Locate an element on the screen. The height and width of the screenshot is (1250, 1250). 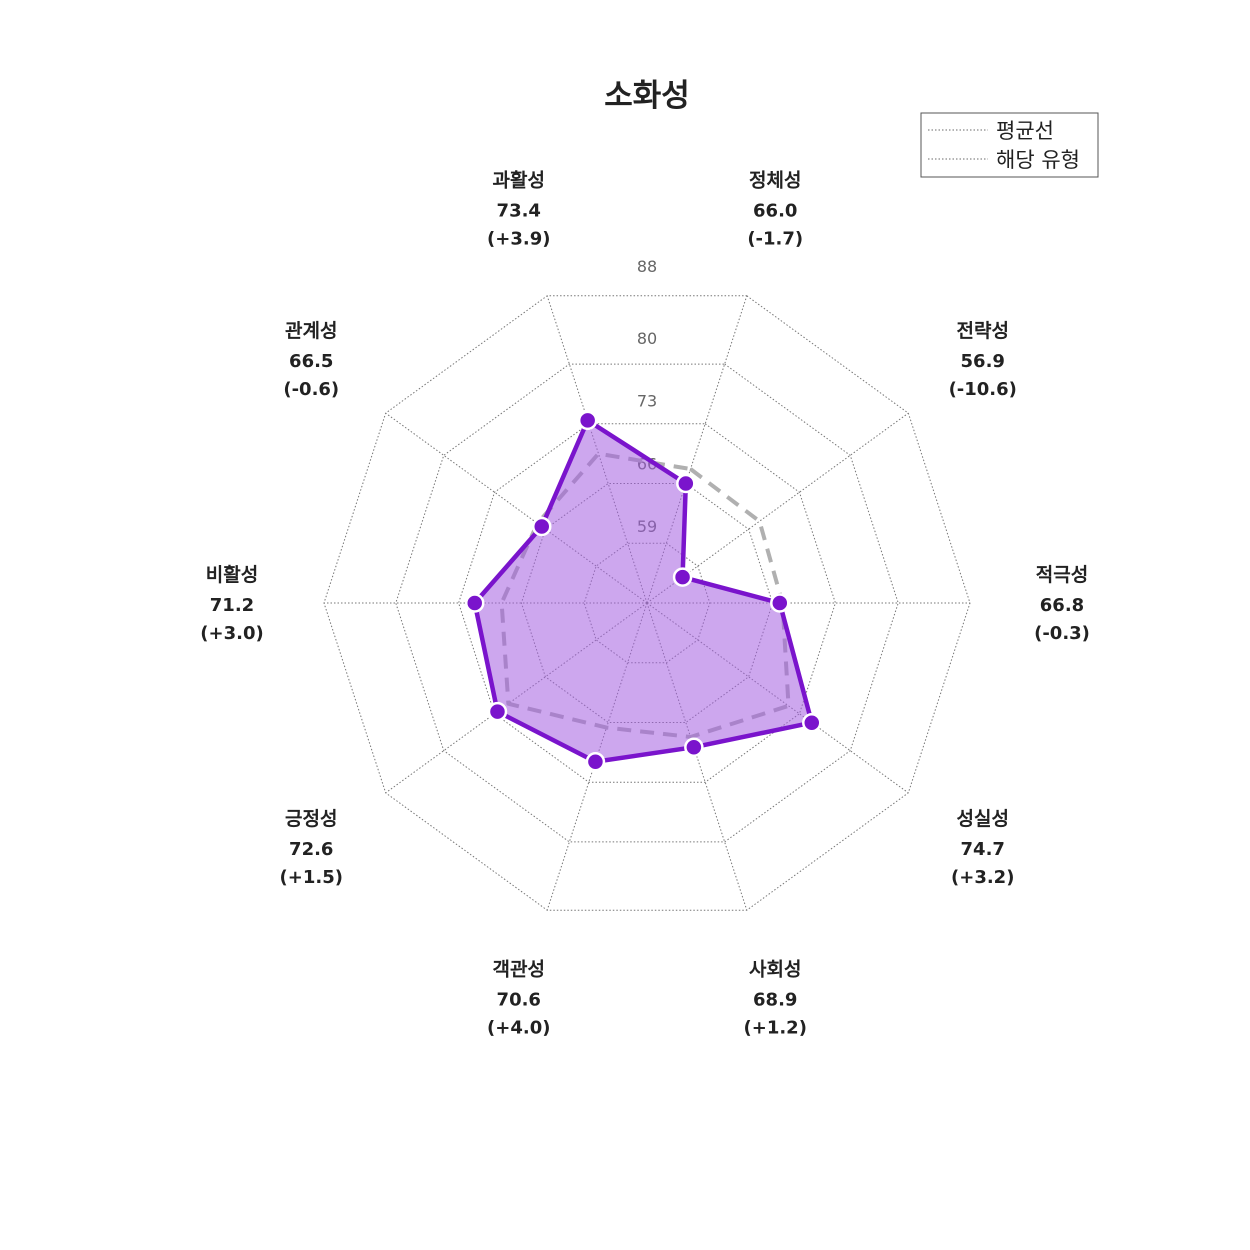
axis-name: 비활성 is located at coordinates (232, 575).